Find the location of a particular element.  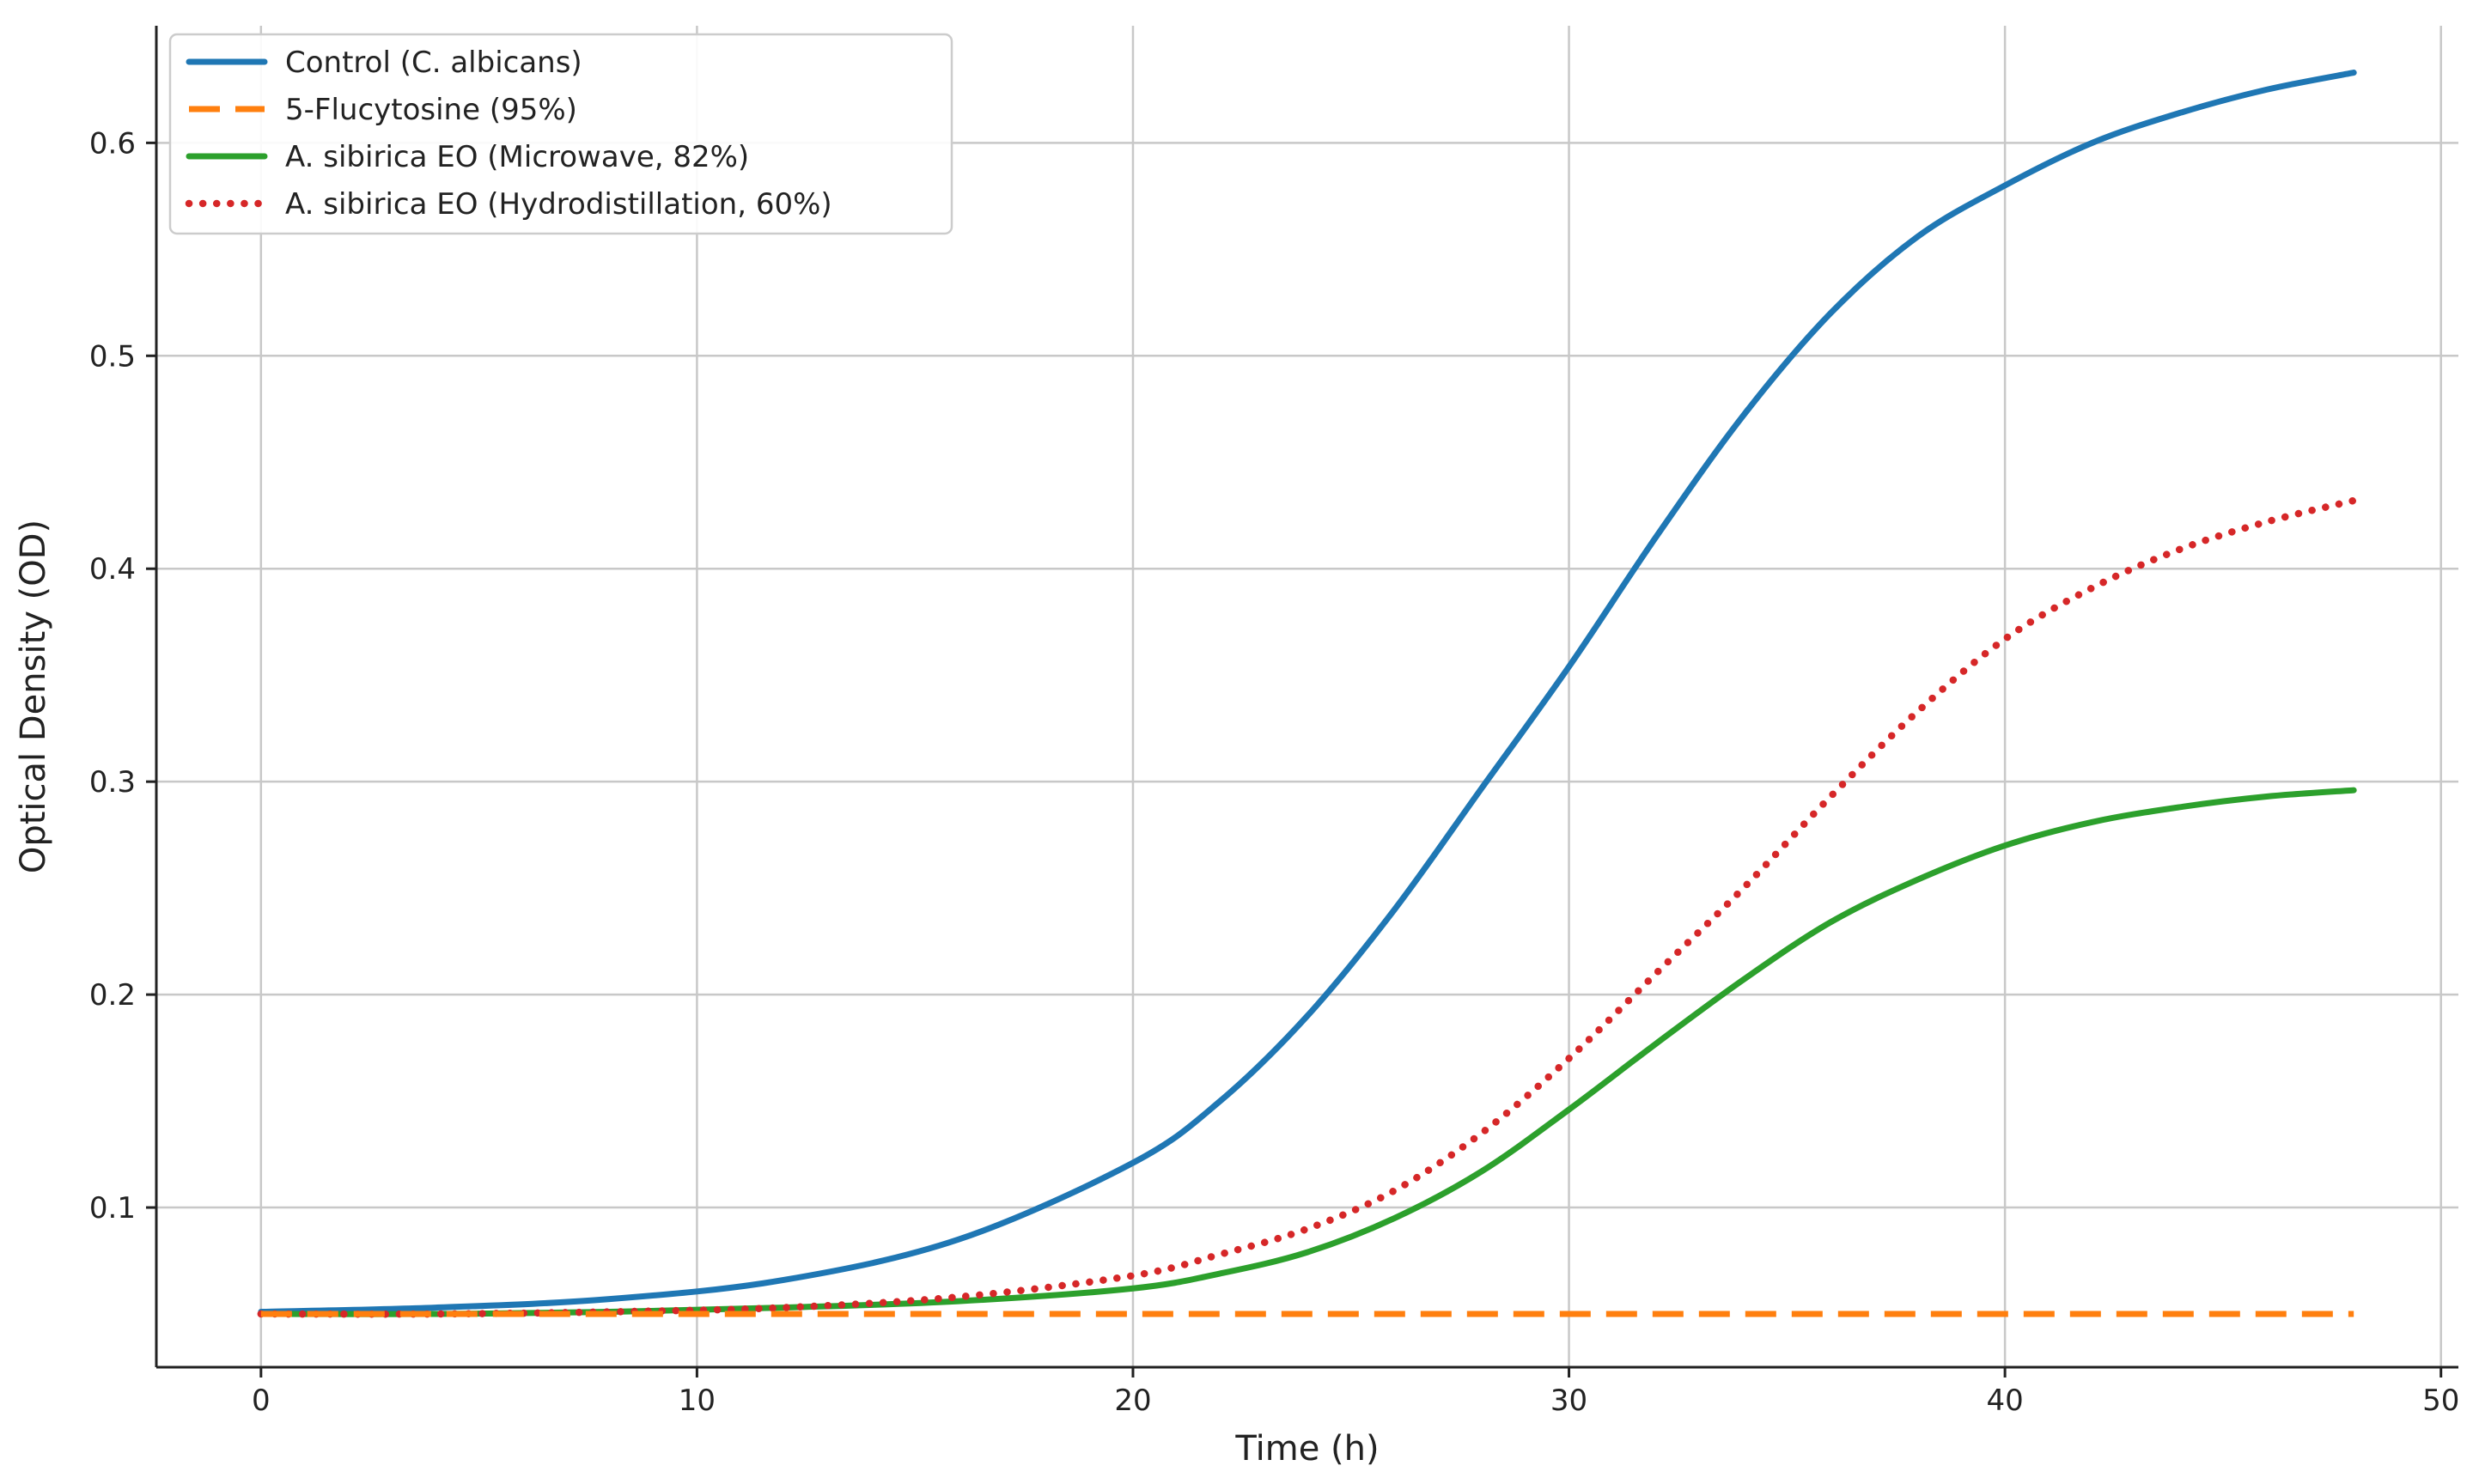

x-tick-label: 10 is located at coordinates (697, 1401).